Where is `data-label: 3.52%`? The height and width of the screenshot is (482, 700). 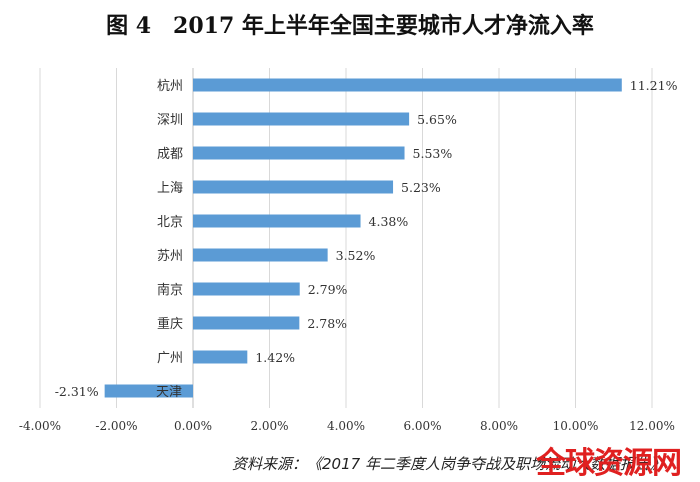 data-label: 3.52% is located at coordinates (356, 255).